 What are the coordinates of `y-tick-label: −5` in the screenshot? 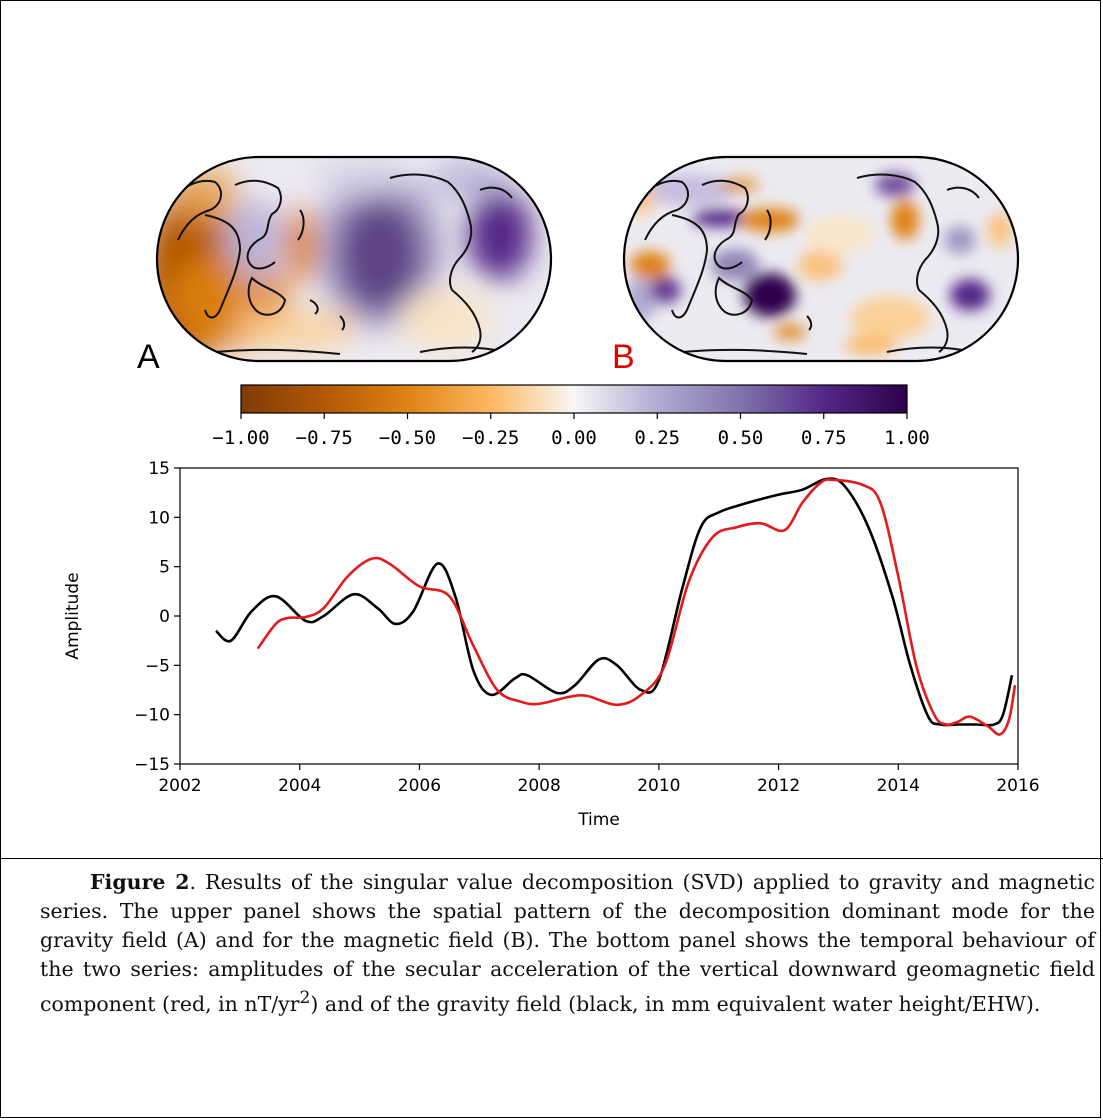 It's located at (157, 666).